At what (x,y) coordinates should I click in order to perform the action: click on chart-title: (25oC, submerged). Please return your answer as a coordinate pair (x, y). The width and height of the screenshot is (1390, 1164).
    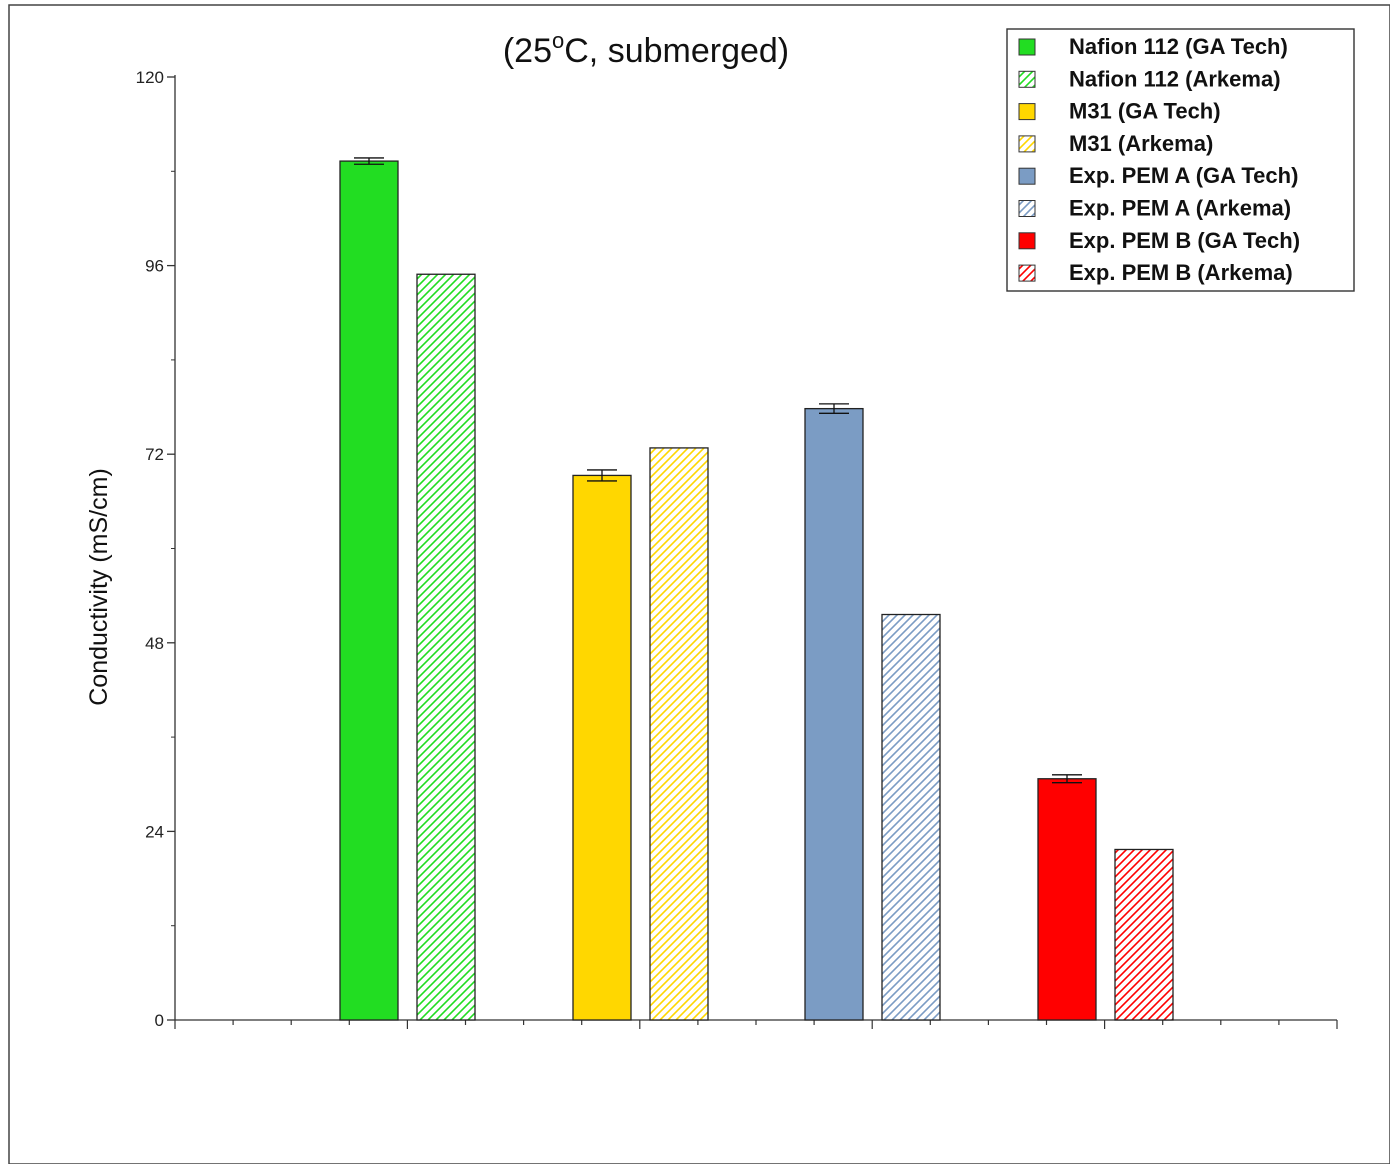
    Looking at the image, I should click on (646, 49).